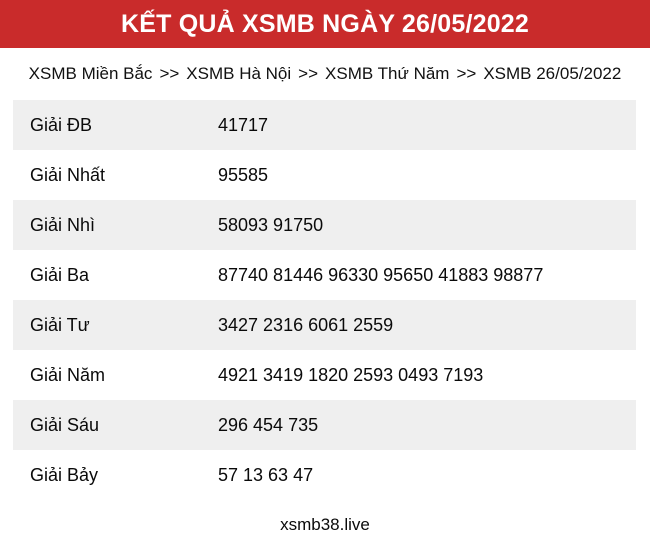 The height and width of the screenshot is (550, 650). Describe the element at coordinates (60, 324) in the screenshot. I see `prize-label: Giải Tư` at that location.